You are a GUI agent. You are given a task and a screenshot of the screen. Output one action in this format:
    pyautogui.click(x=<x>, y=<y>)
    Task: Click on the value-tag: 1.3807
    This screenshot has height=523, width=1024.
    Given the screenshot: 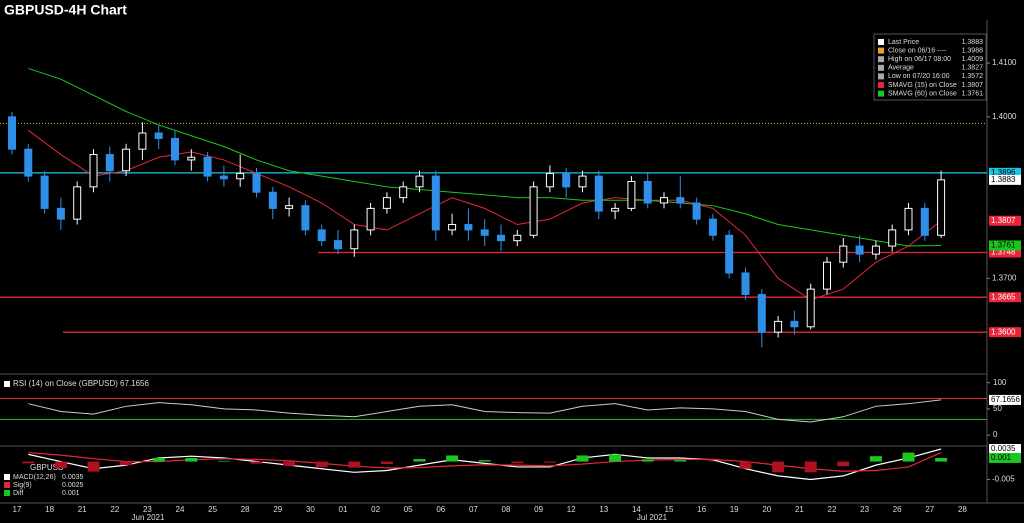 What is the action you would take?
    pyautogui.click(x=1003, y=220)
    